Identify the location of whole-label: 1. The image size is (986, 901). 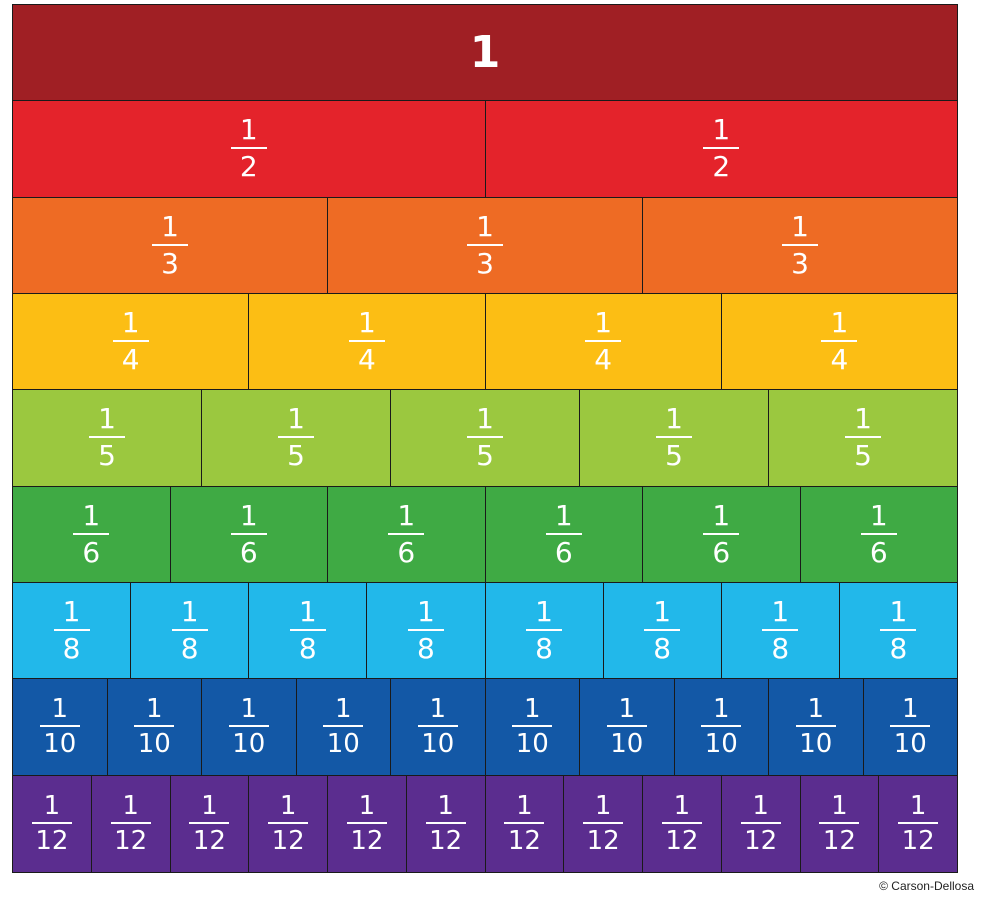
(485, 53).